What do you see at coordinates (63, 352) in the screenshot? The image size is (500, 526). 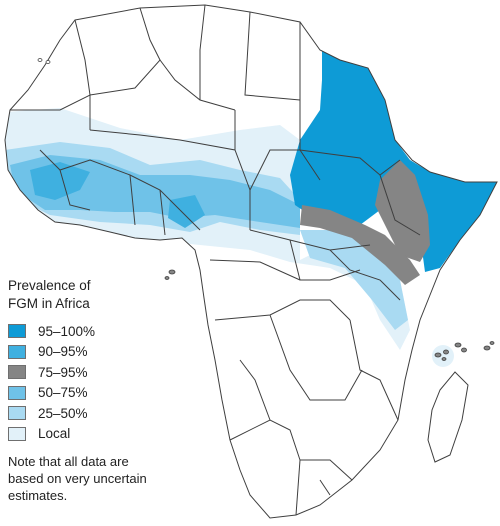 I see `legend-label-90-95: 90–95%` at bounding box center [63, 352].